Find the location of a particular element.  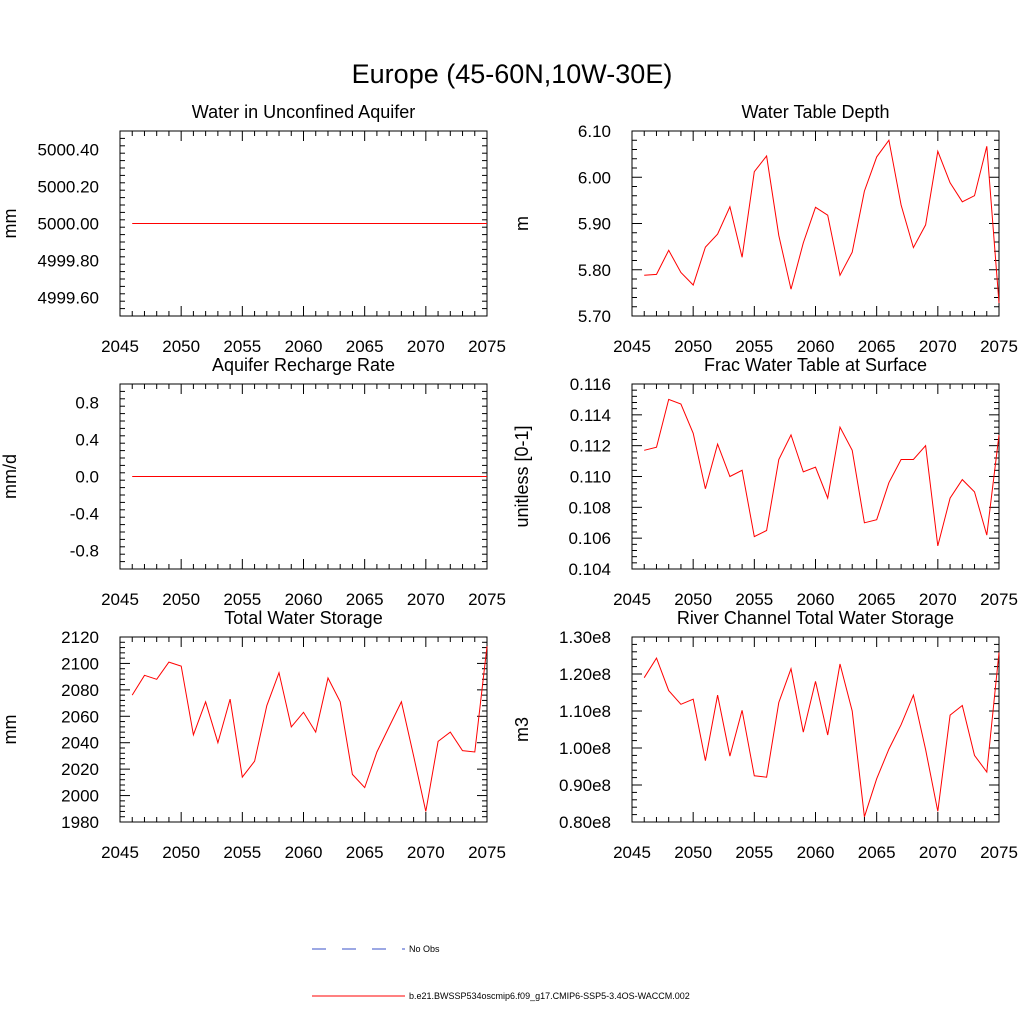

y-tick-label: 5000.40 is located at coordinates (68, 150).